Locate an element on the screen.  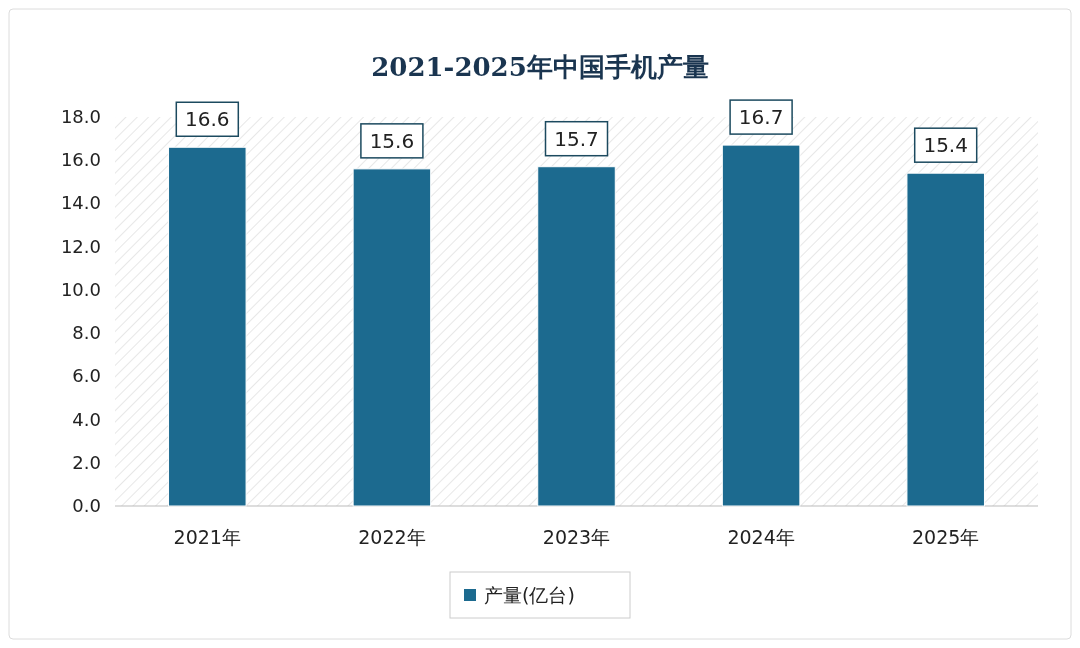
x-tick-label: 2021年 is located at coordinates (207, 537).